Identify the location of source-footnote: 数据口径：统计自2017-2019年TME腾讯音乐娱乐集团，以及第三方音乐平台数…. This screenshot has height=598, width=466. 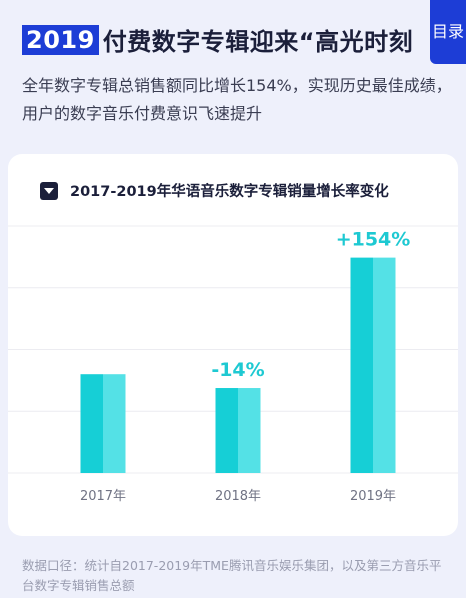
(232, 575).